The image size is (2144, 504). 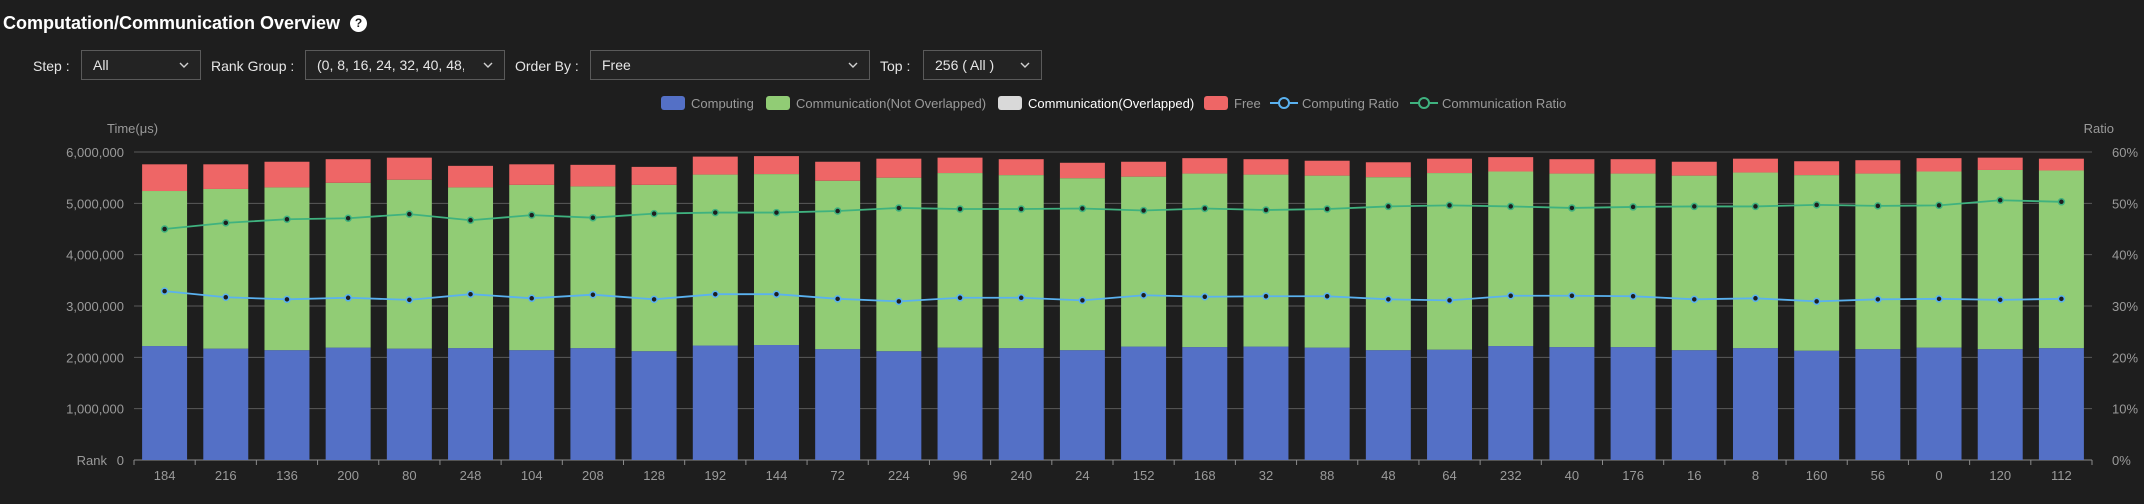 I want to click on x-tick-label: 64, so click(x=1449, y=475).